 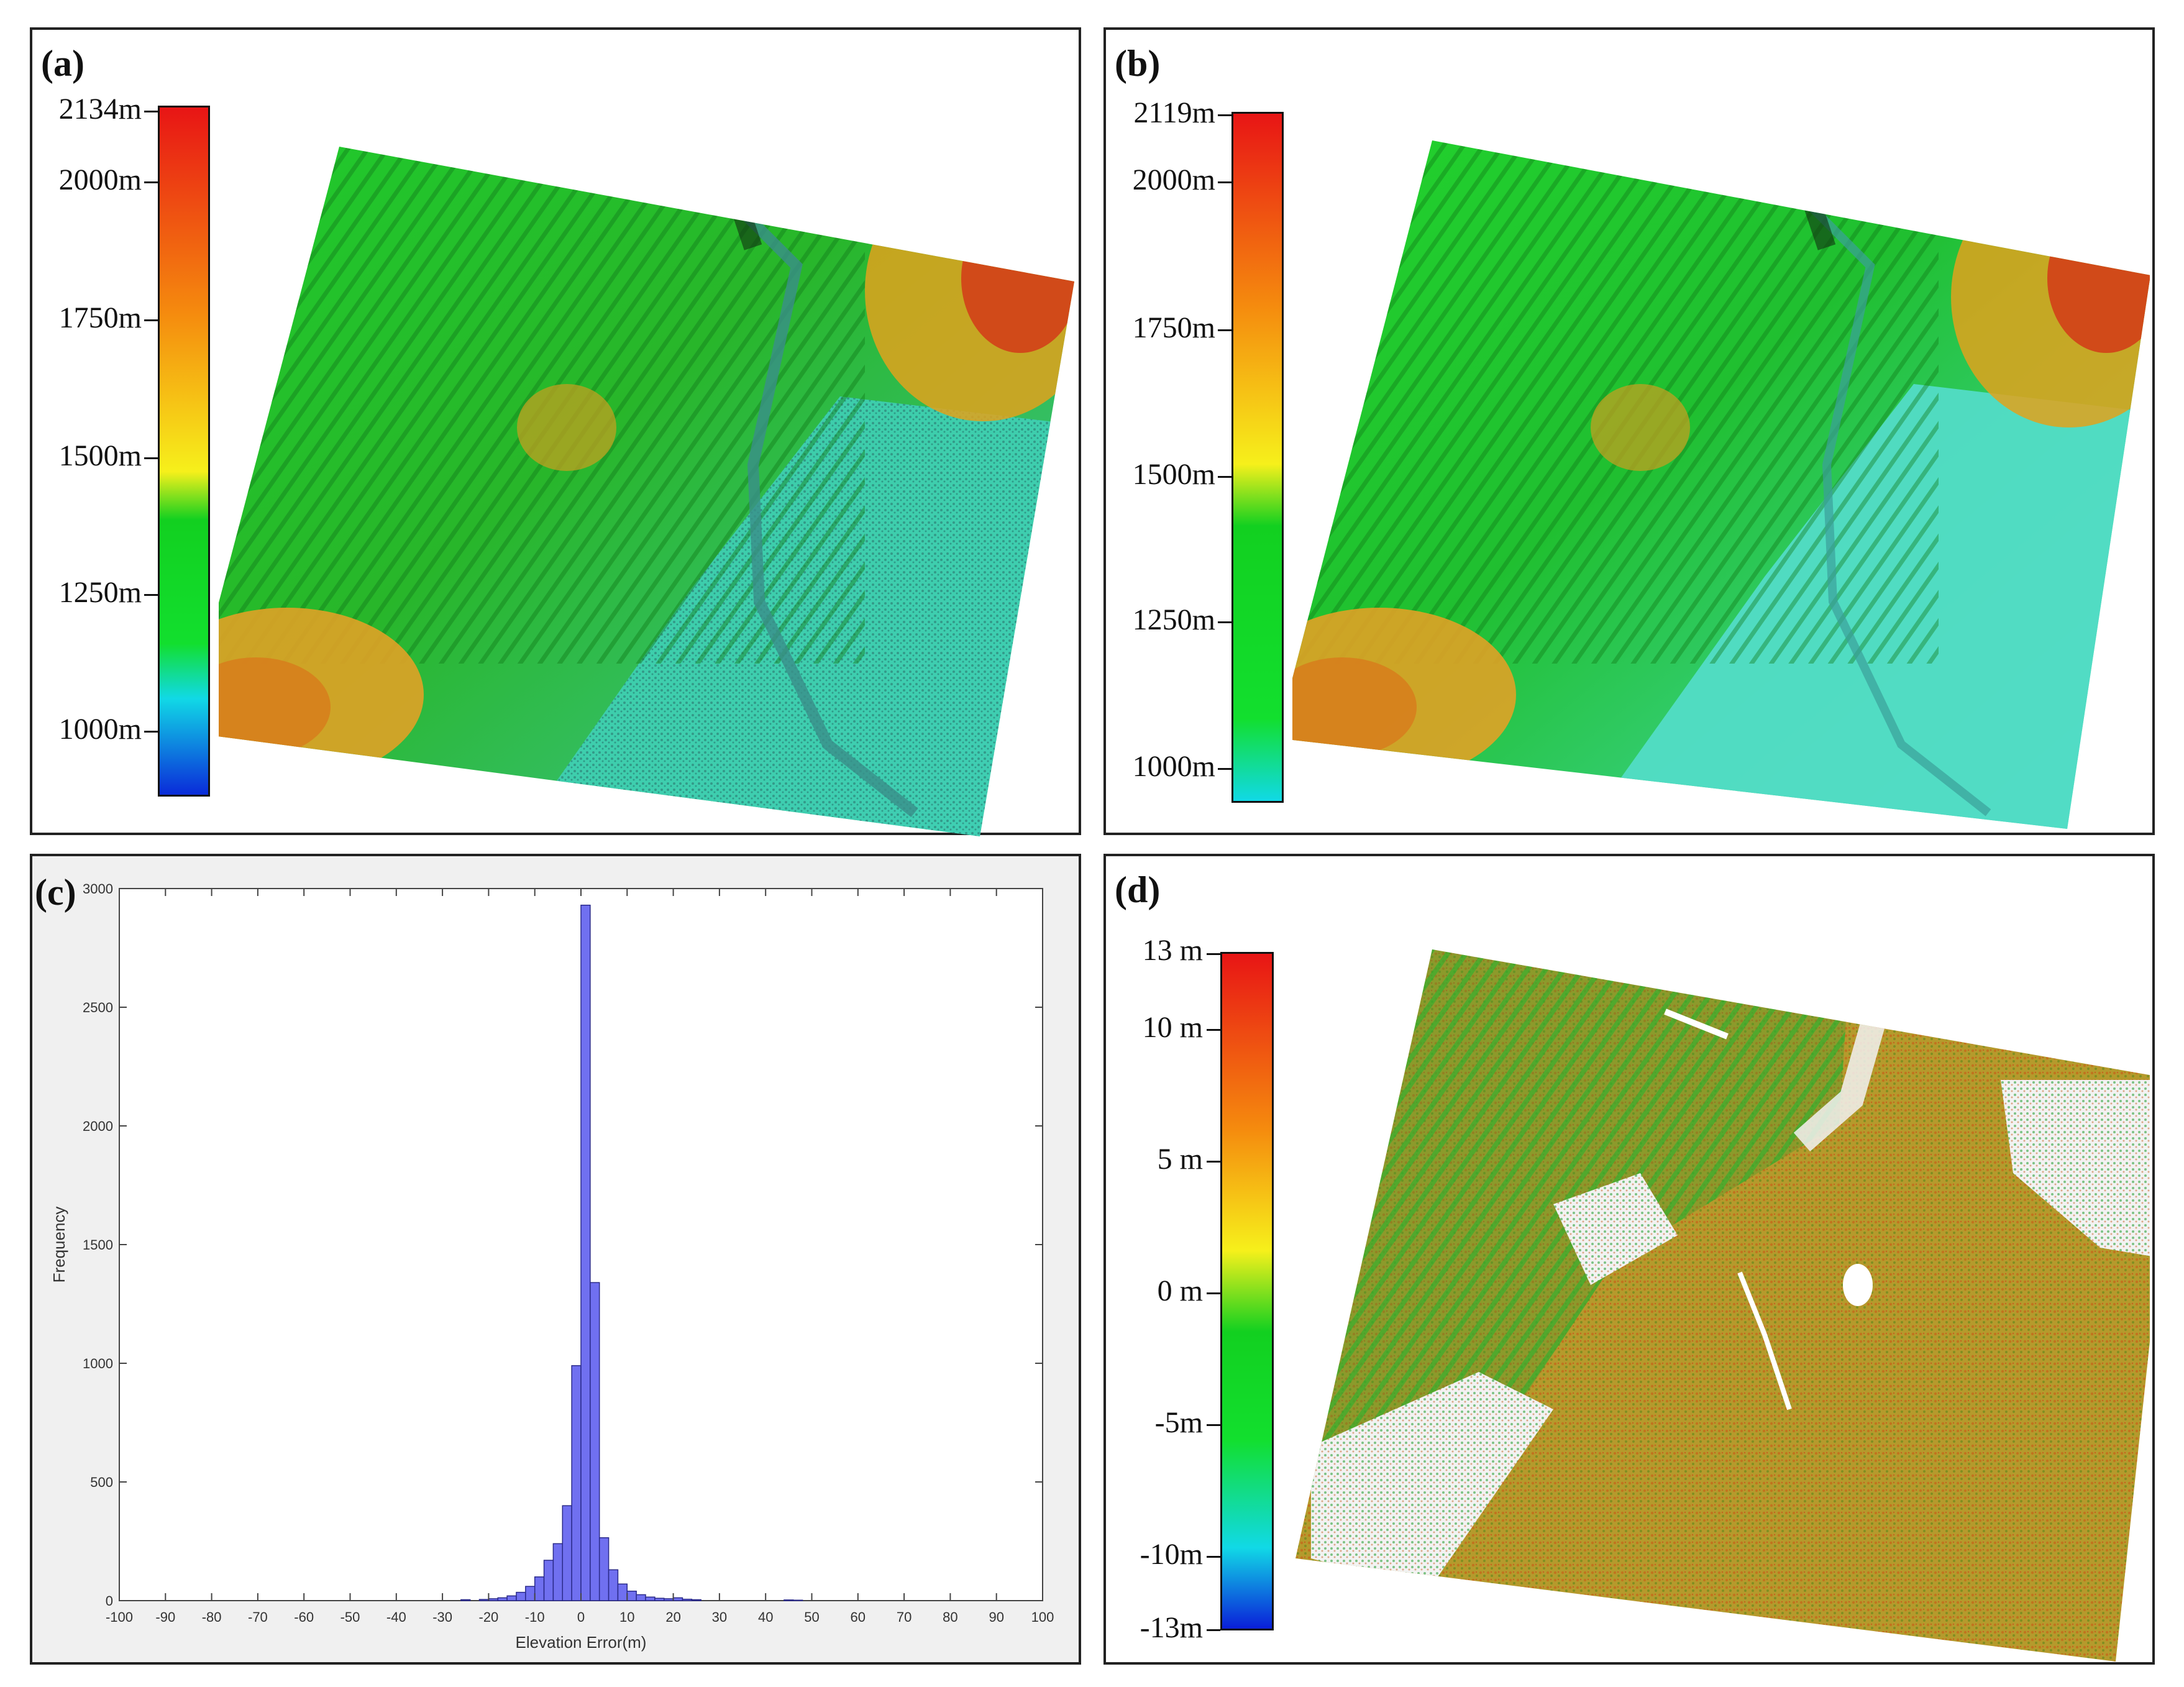 What do you see at coordinates (304, 1617) in the screenshot?
I see `x-tick-label: -60` at bounding box center [304, 1617].